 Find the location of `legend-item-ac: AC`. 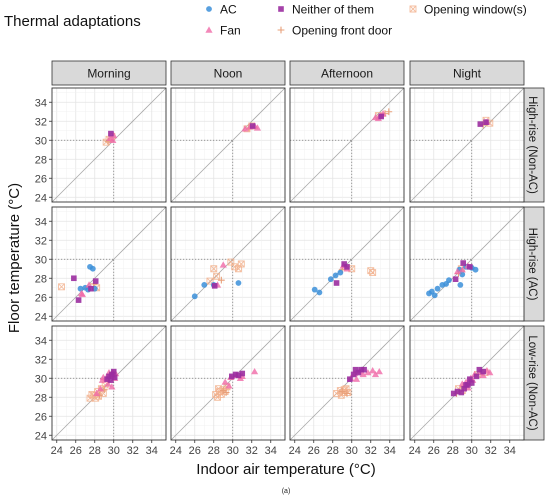

legend-item-ac: AC is located at coordinates (221, 10).